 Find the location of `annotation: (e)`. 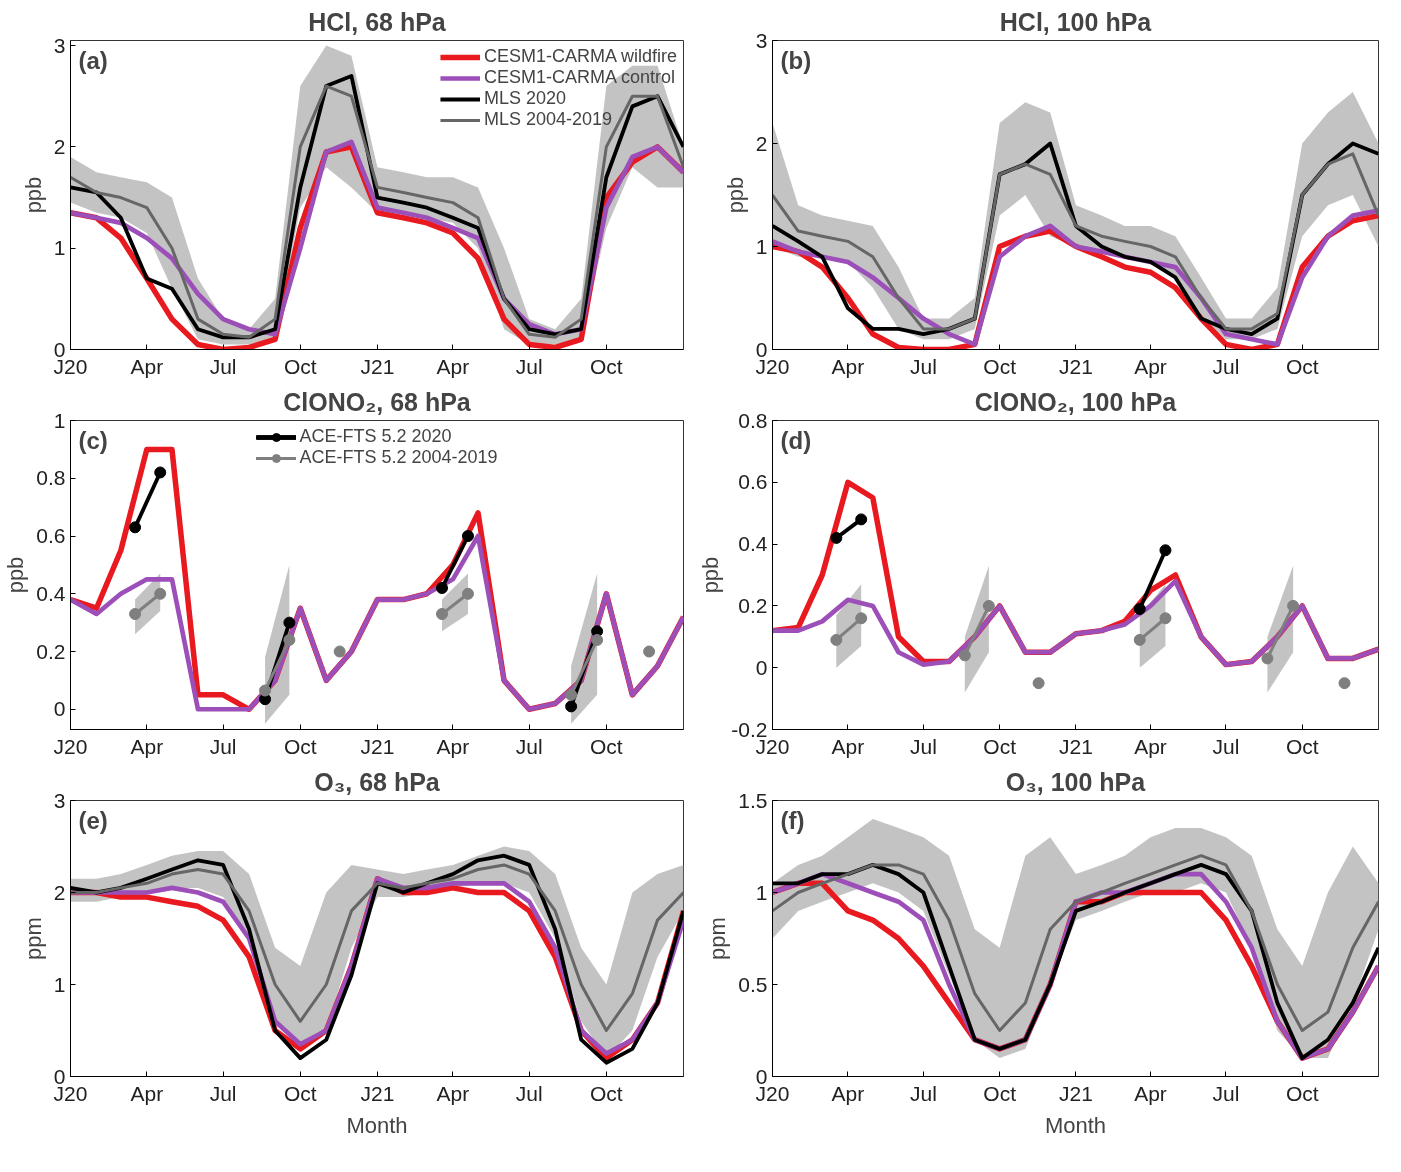

annotation: (e) is located at coordinates (93, 820).